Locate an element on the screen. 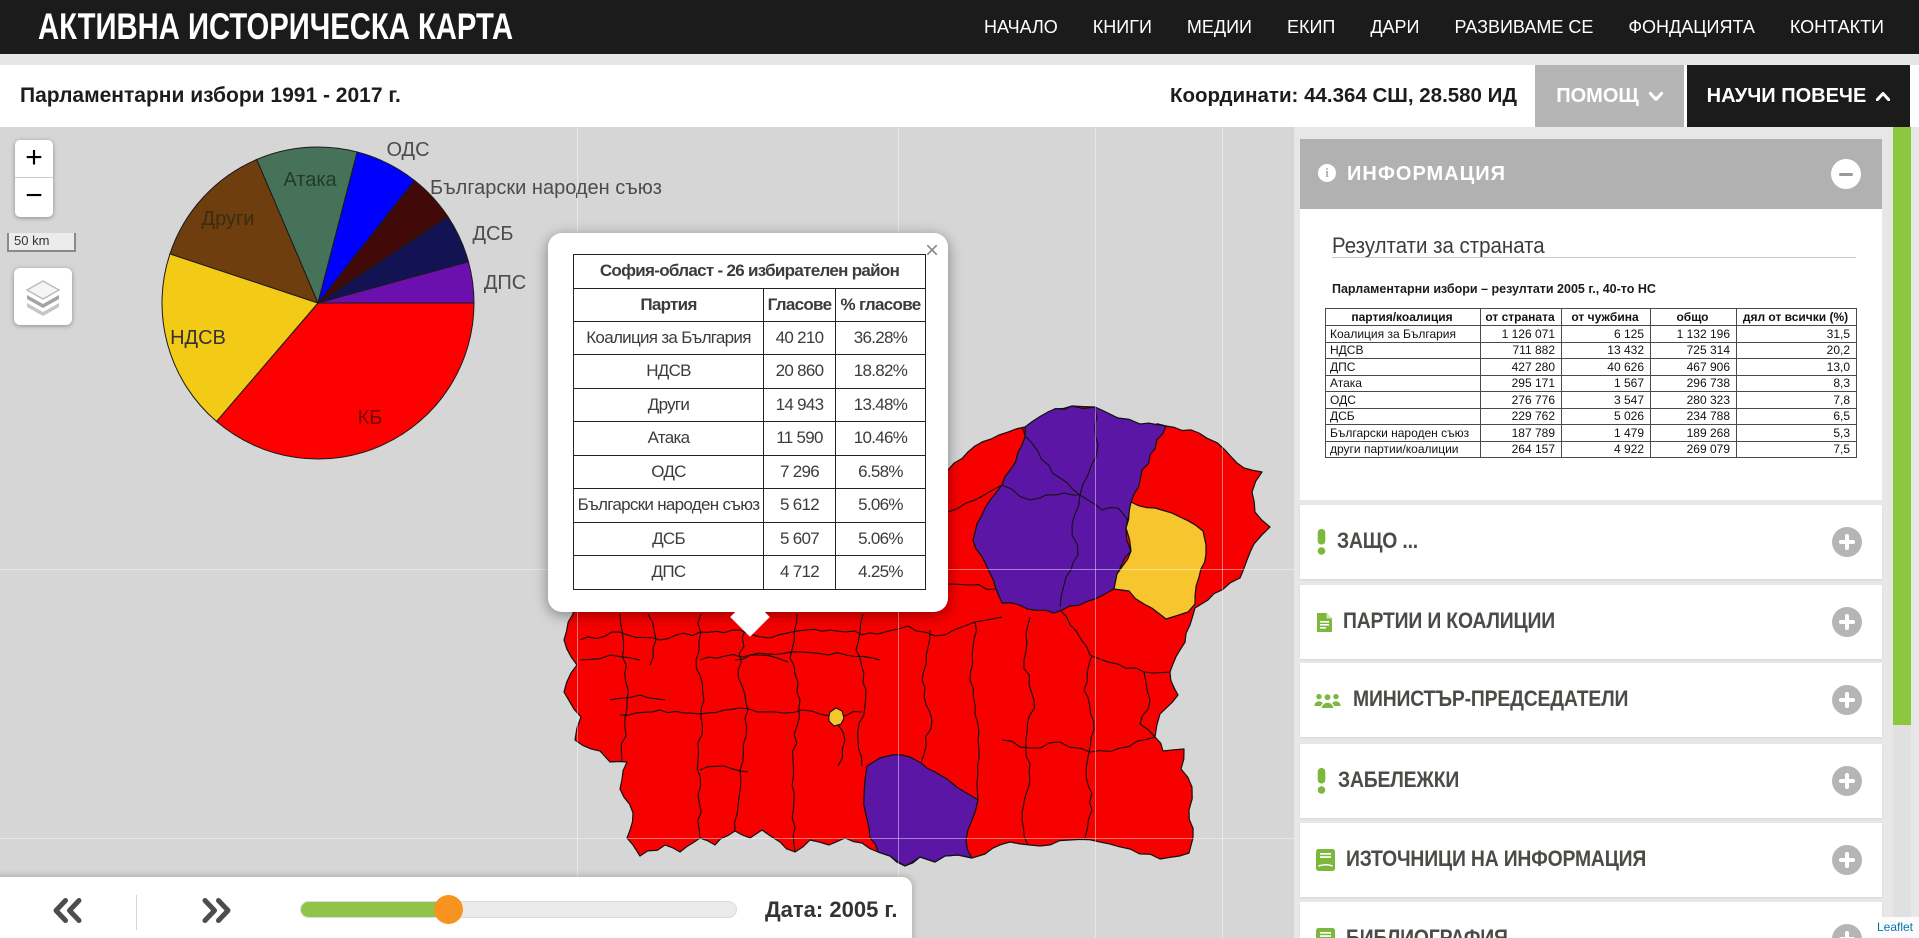  svg-text: ОДС is located at coordinates (407, 150).